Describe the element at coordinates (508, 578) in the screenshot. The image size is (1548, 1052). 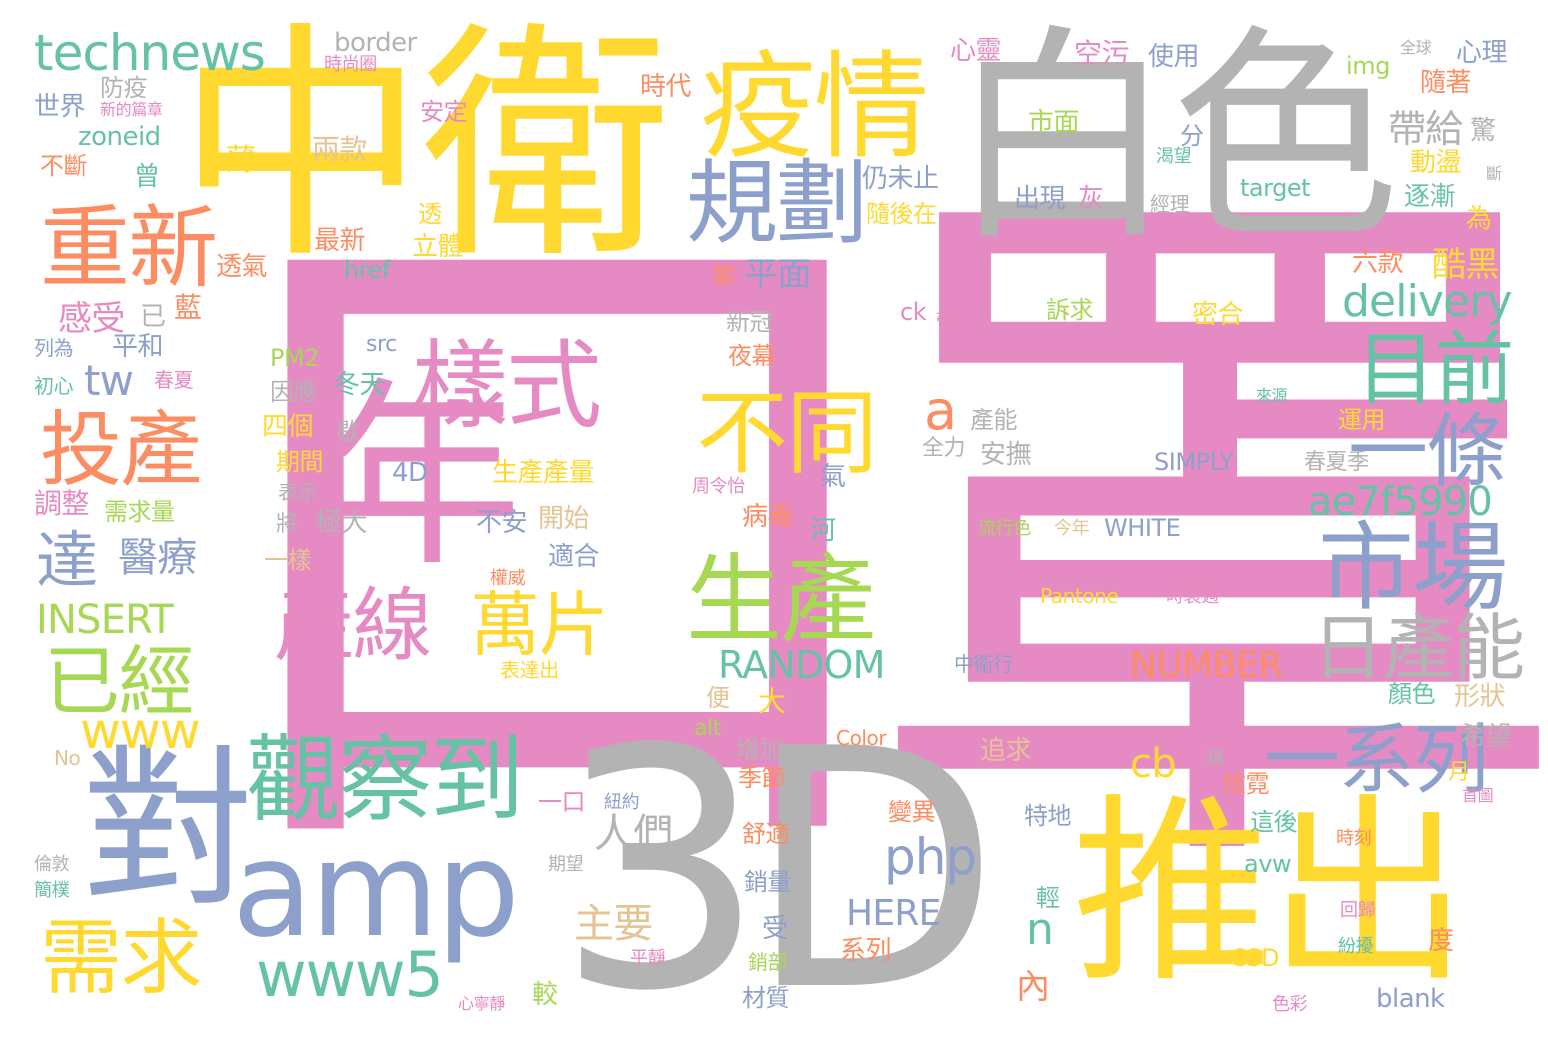
I see `word-quanwei: 權威` at that location.